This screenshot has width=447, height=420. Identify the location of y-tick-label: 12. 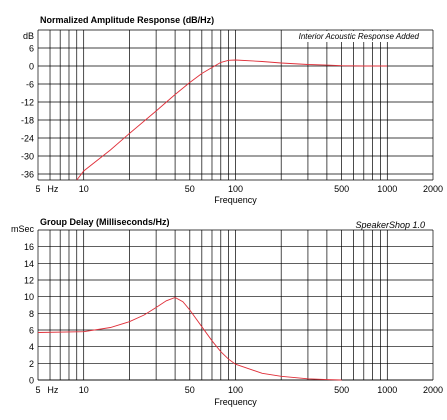
(29, 281).